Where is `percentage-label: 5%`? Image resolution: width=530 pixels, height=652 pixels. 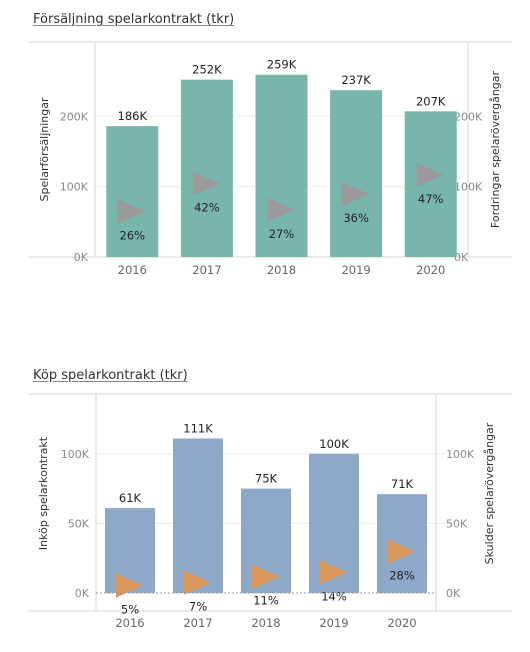
percentage-label: 5% is located at coordinates (130, 610).